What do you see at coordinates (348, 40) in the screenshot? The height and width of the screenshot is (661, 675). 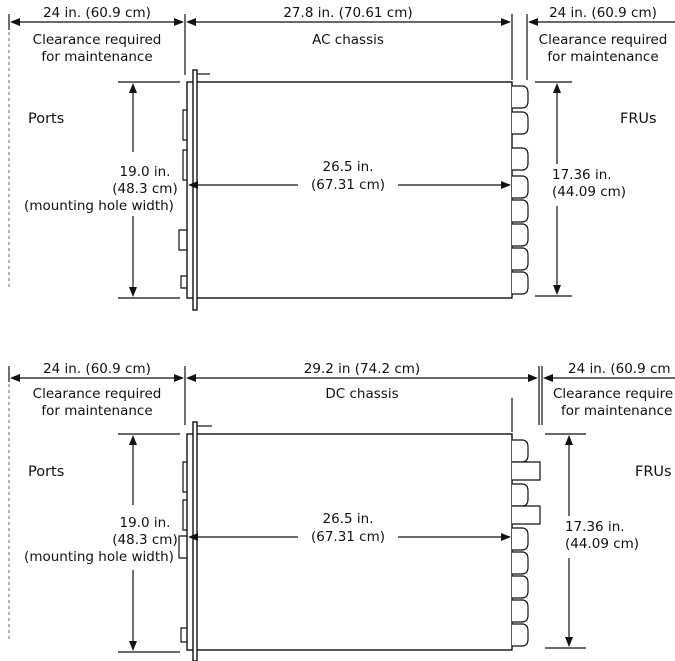 I see `chassis-label: AC chassis` at bounding box center [348, 40].